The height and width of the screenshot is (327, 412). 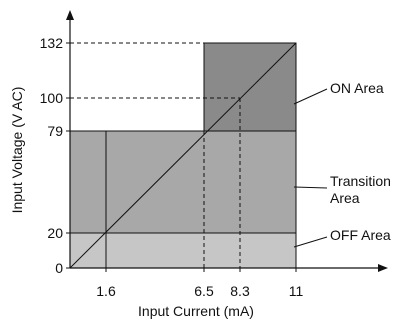 I want to click on y-tick-100: 100, so click(x=52, y=98).